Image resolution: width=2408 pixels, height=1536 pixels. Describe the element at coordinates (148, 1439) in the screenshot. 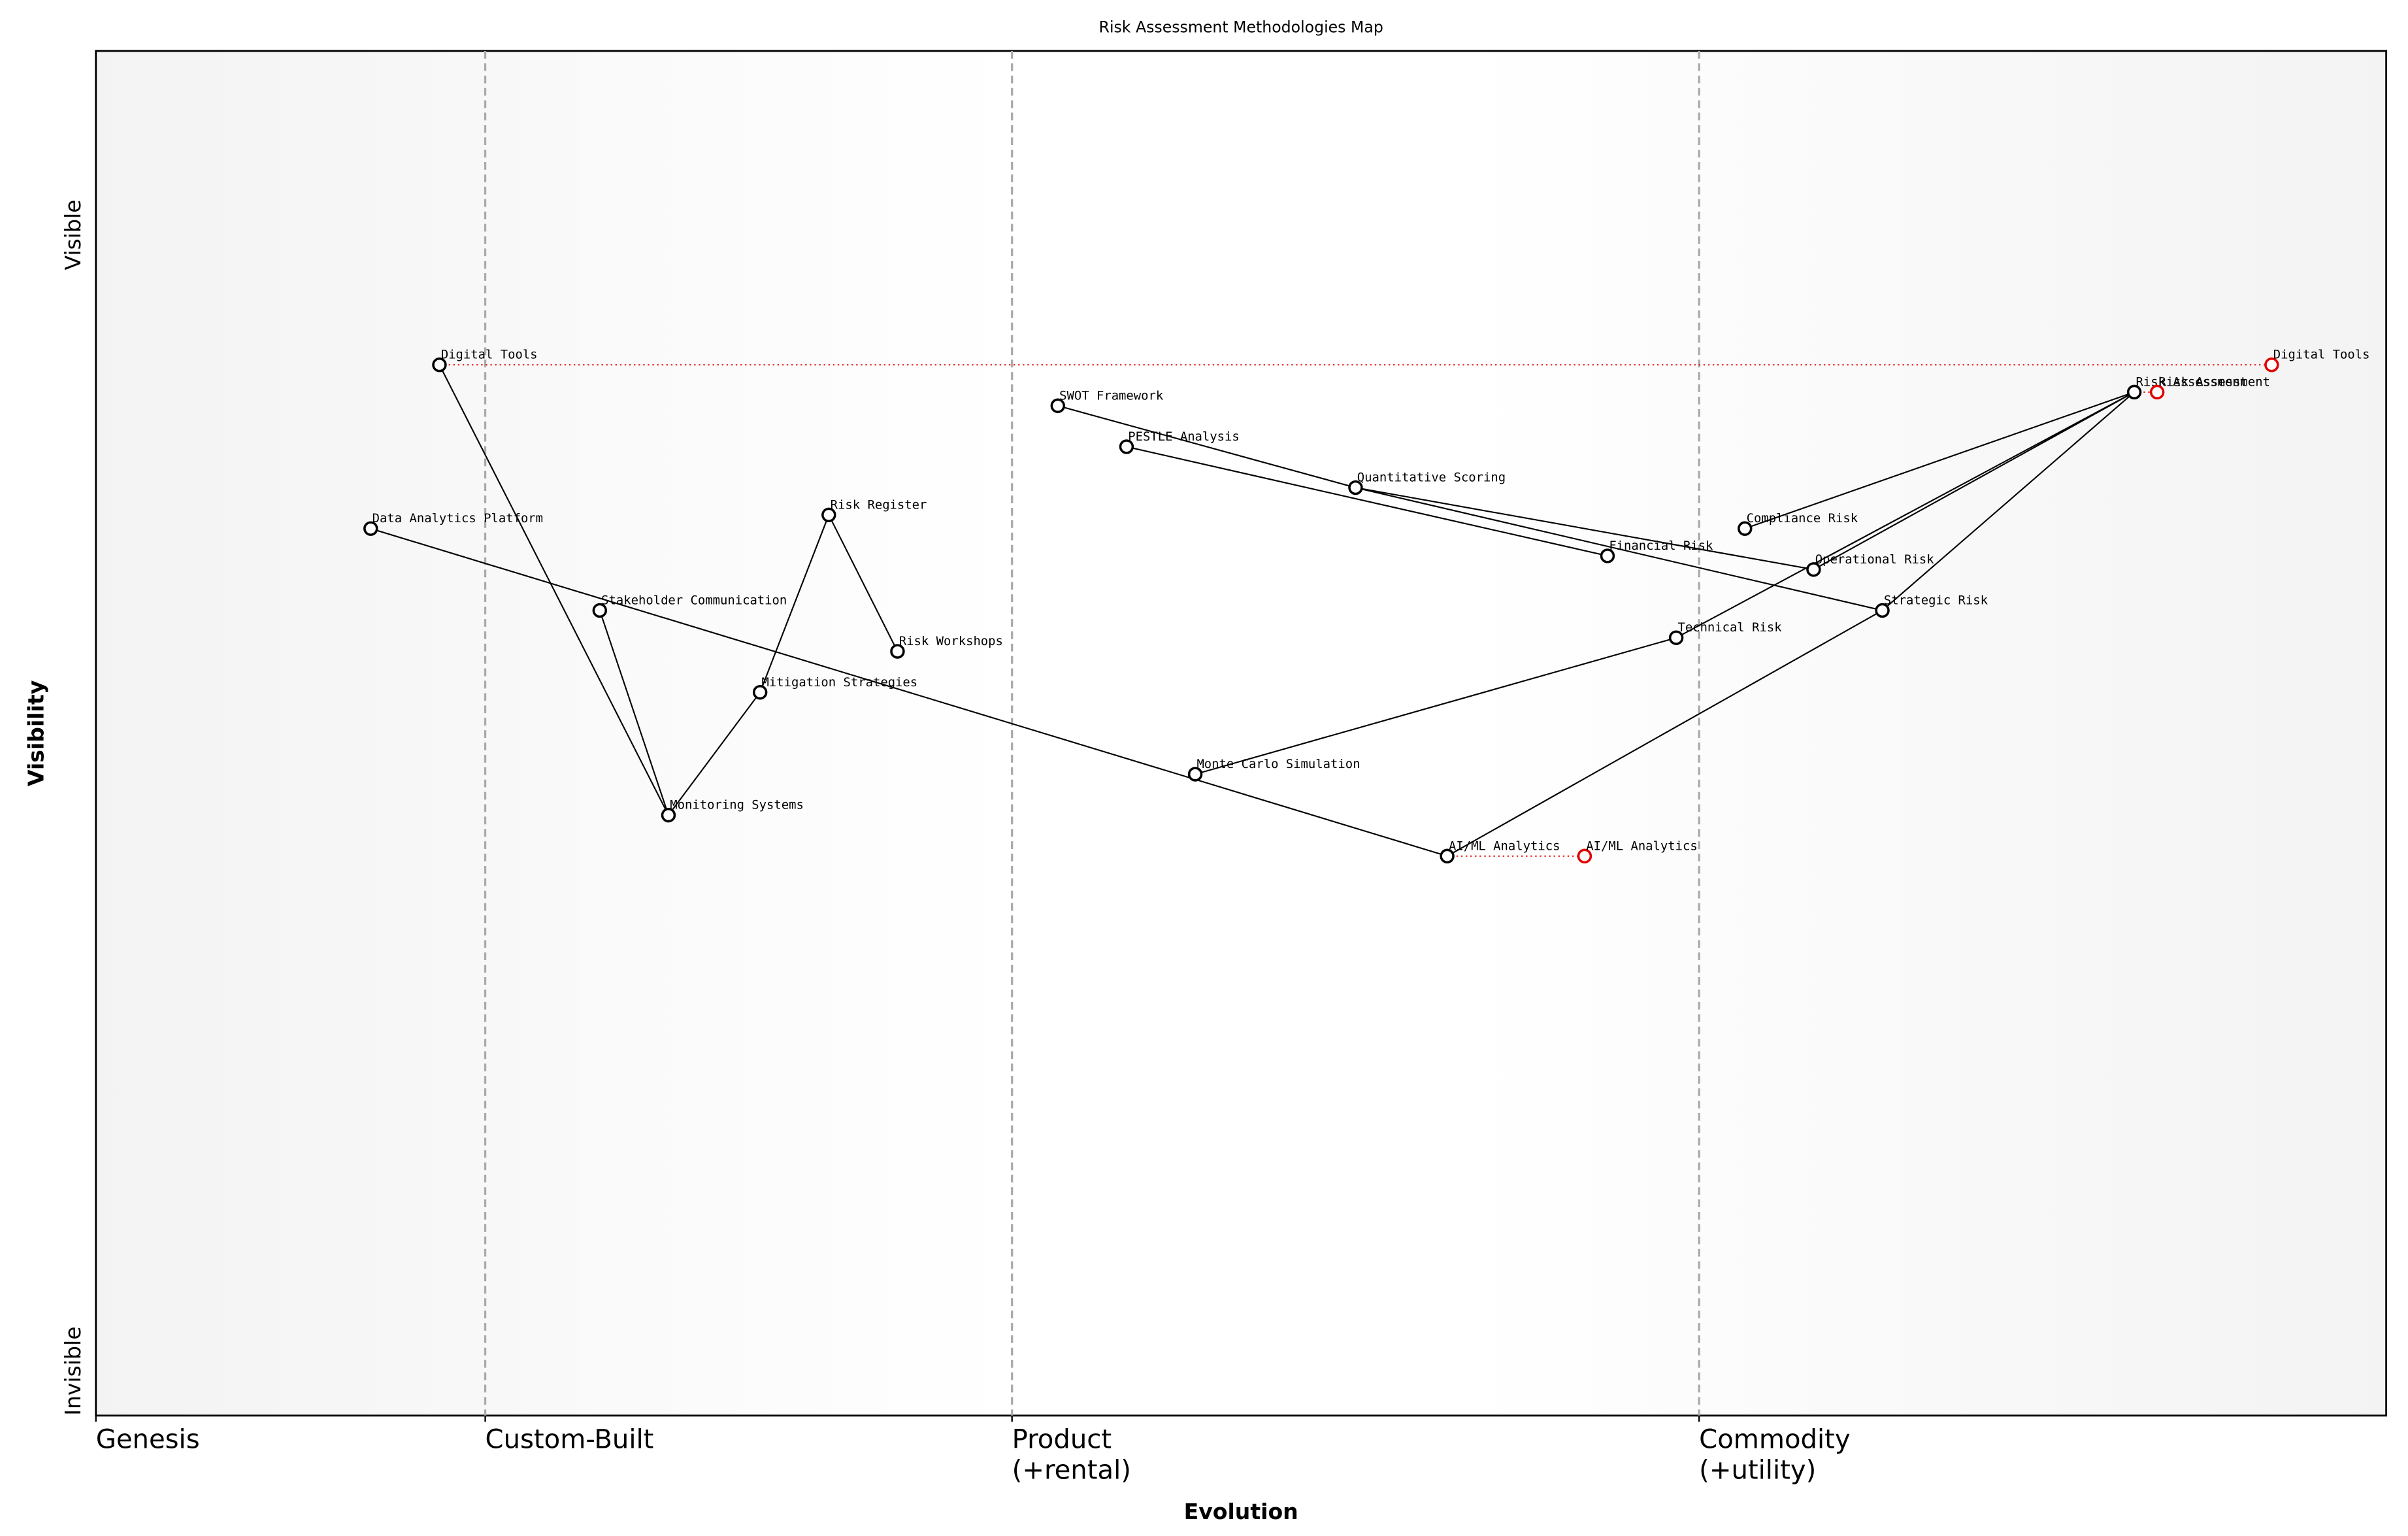

I see `stage-label: Genesis` at that location.